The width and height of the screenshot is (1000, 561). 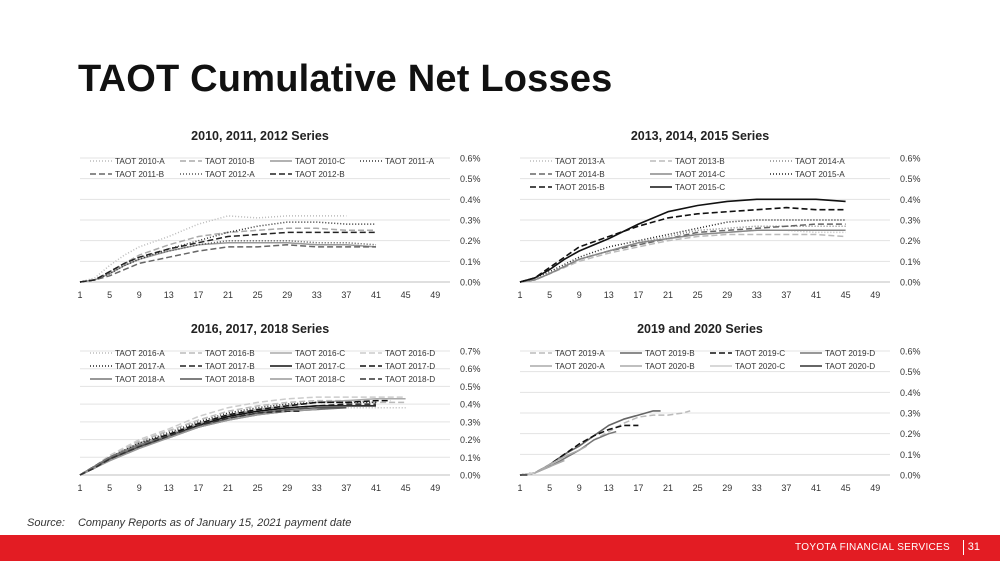 What do you see at coordinates (410, 366) in the screenshot?
I see `legend-label: TAOT 2017-D` at bounding box center [410, 366].